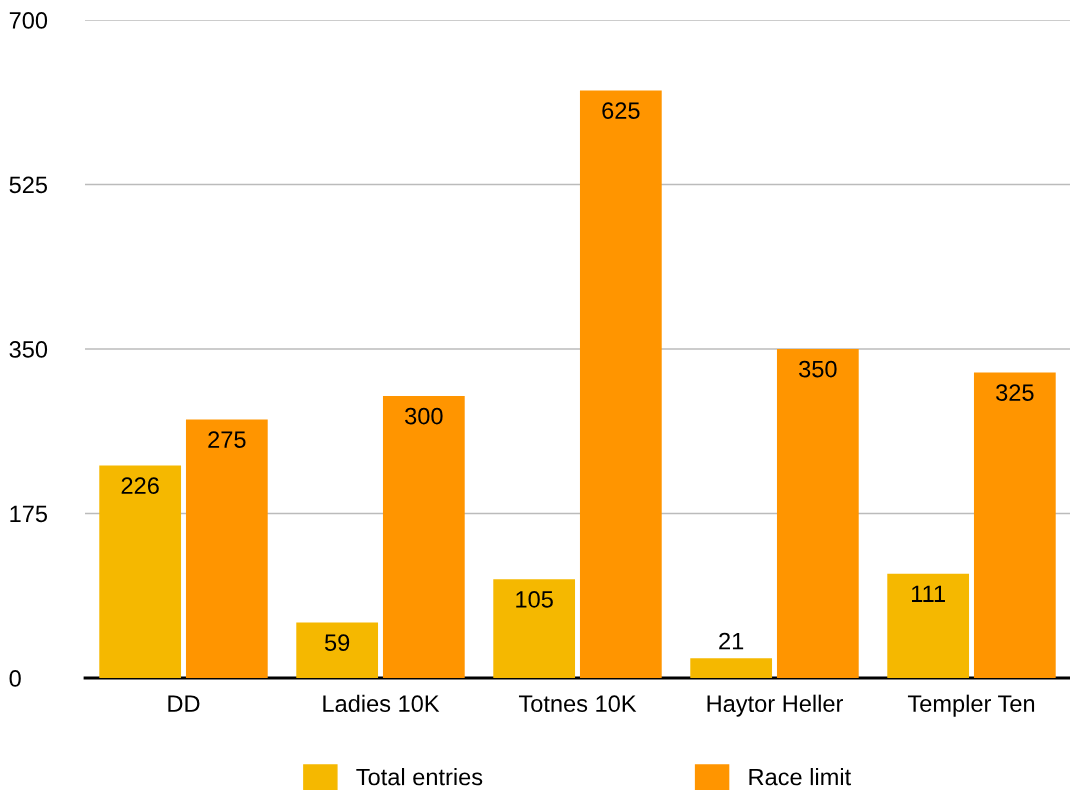 The image size is (1070, 800). I want to click on data-label: 275, so click(227, 439).